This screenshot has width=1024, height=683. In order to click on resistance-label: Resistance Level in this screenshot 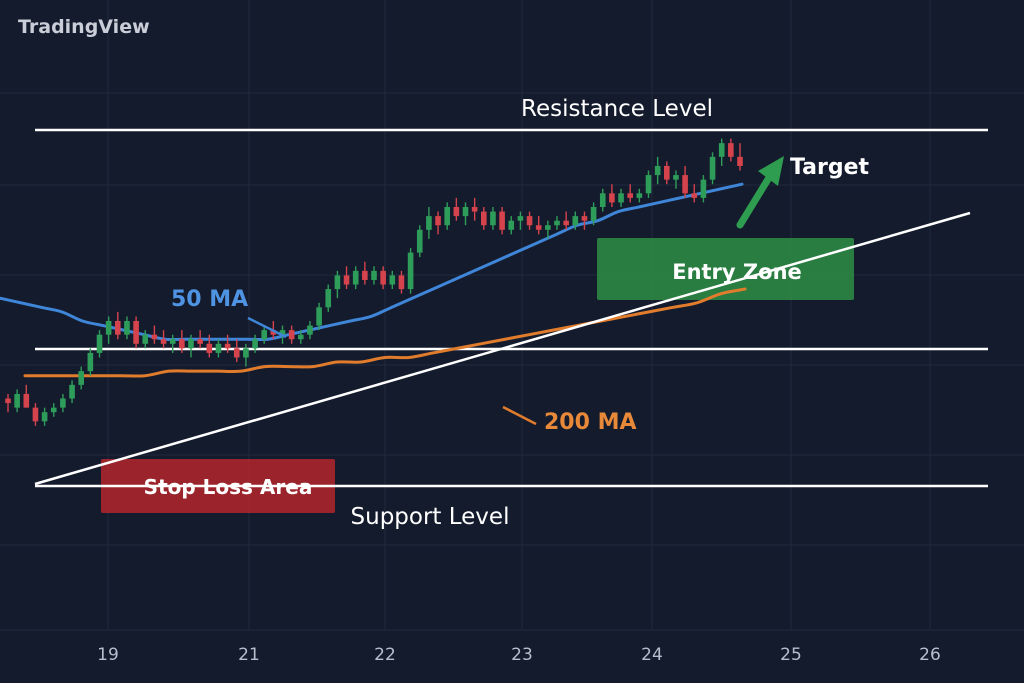, I will do `click(617, 109)`.